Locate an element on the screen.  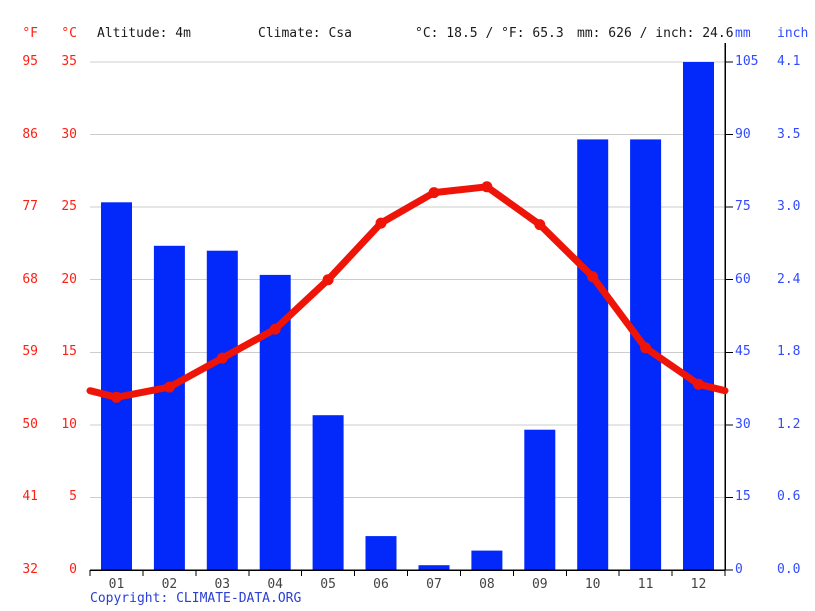
inch-axis-title: inch is located at coordinates (793, 33).